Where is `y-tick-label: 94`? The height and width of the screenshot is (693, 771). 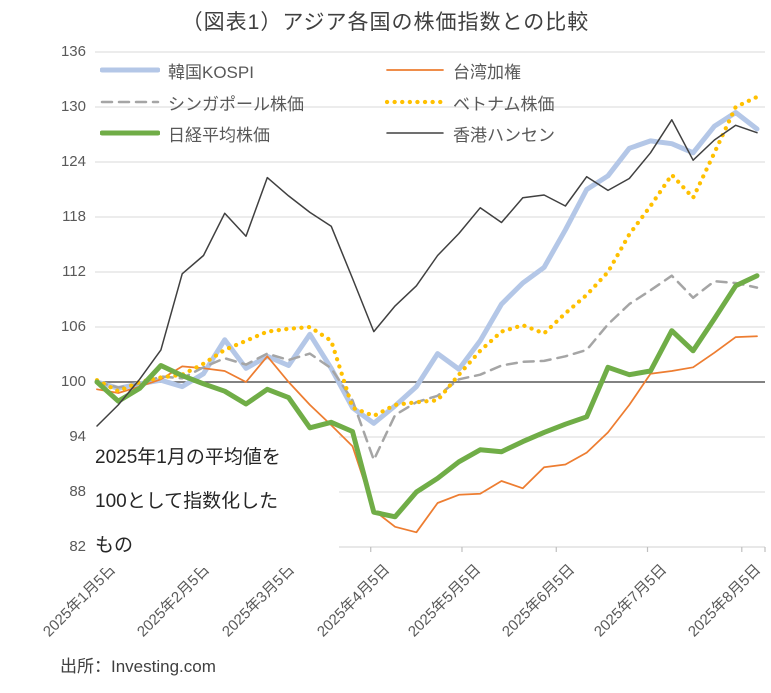
y-tick-label: 94 is located at coordinates (77, 436).